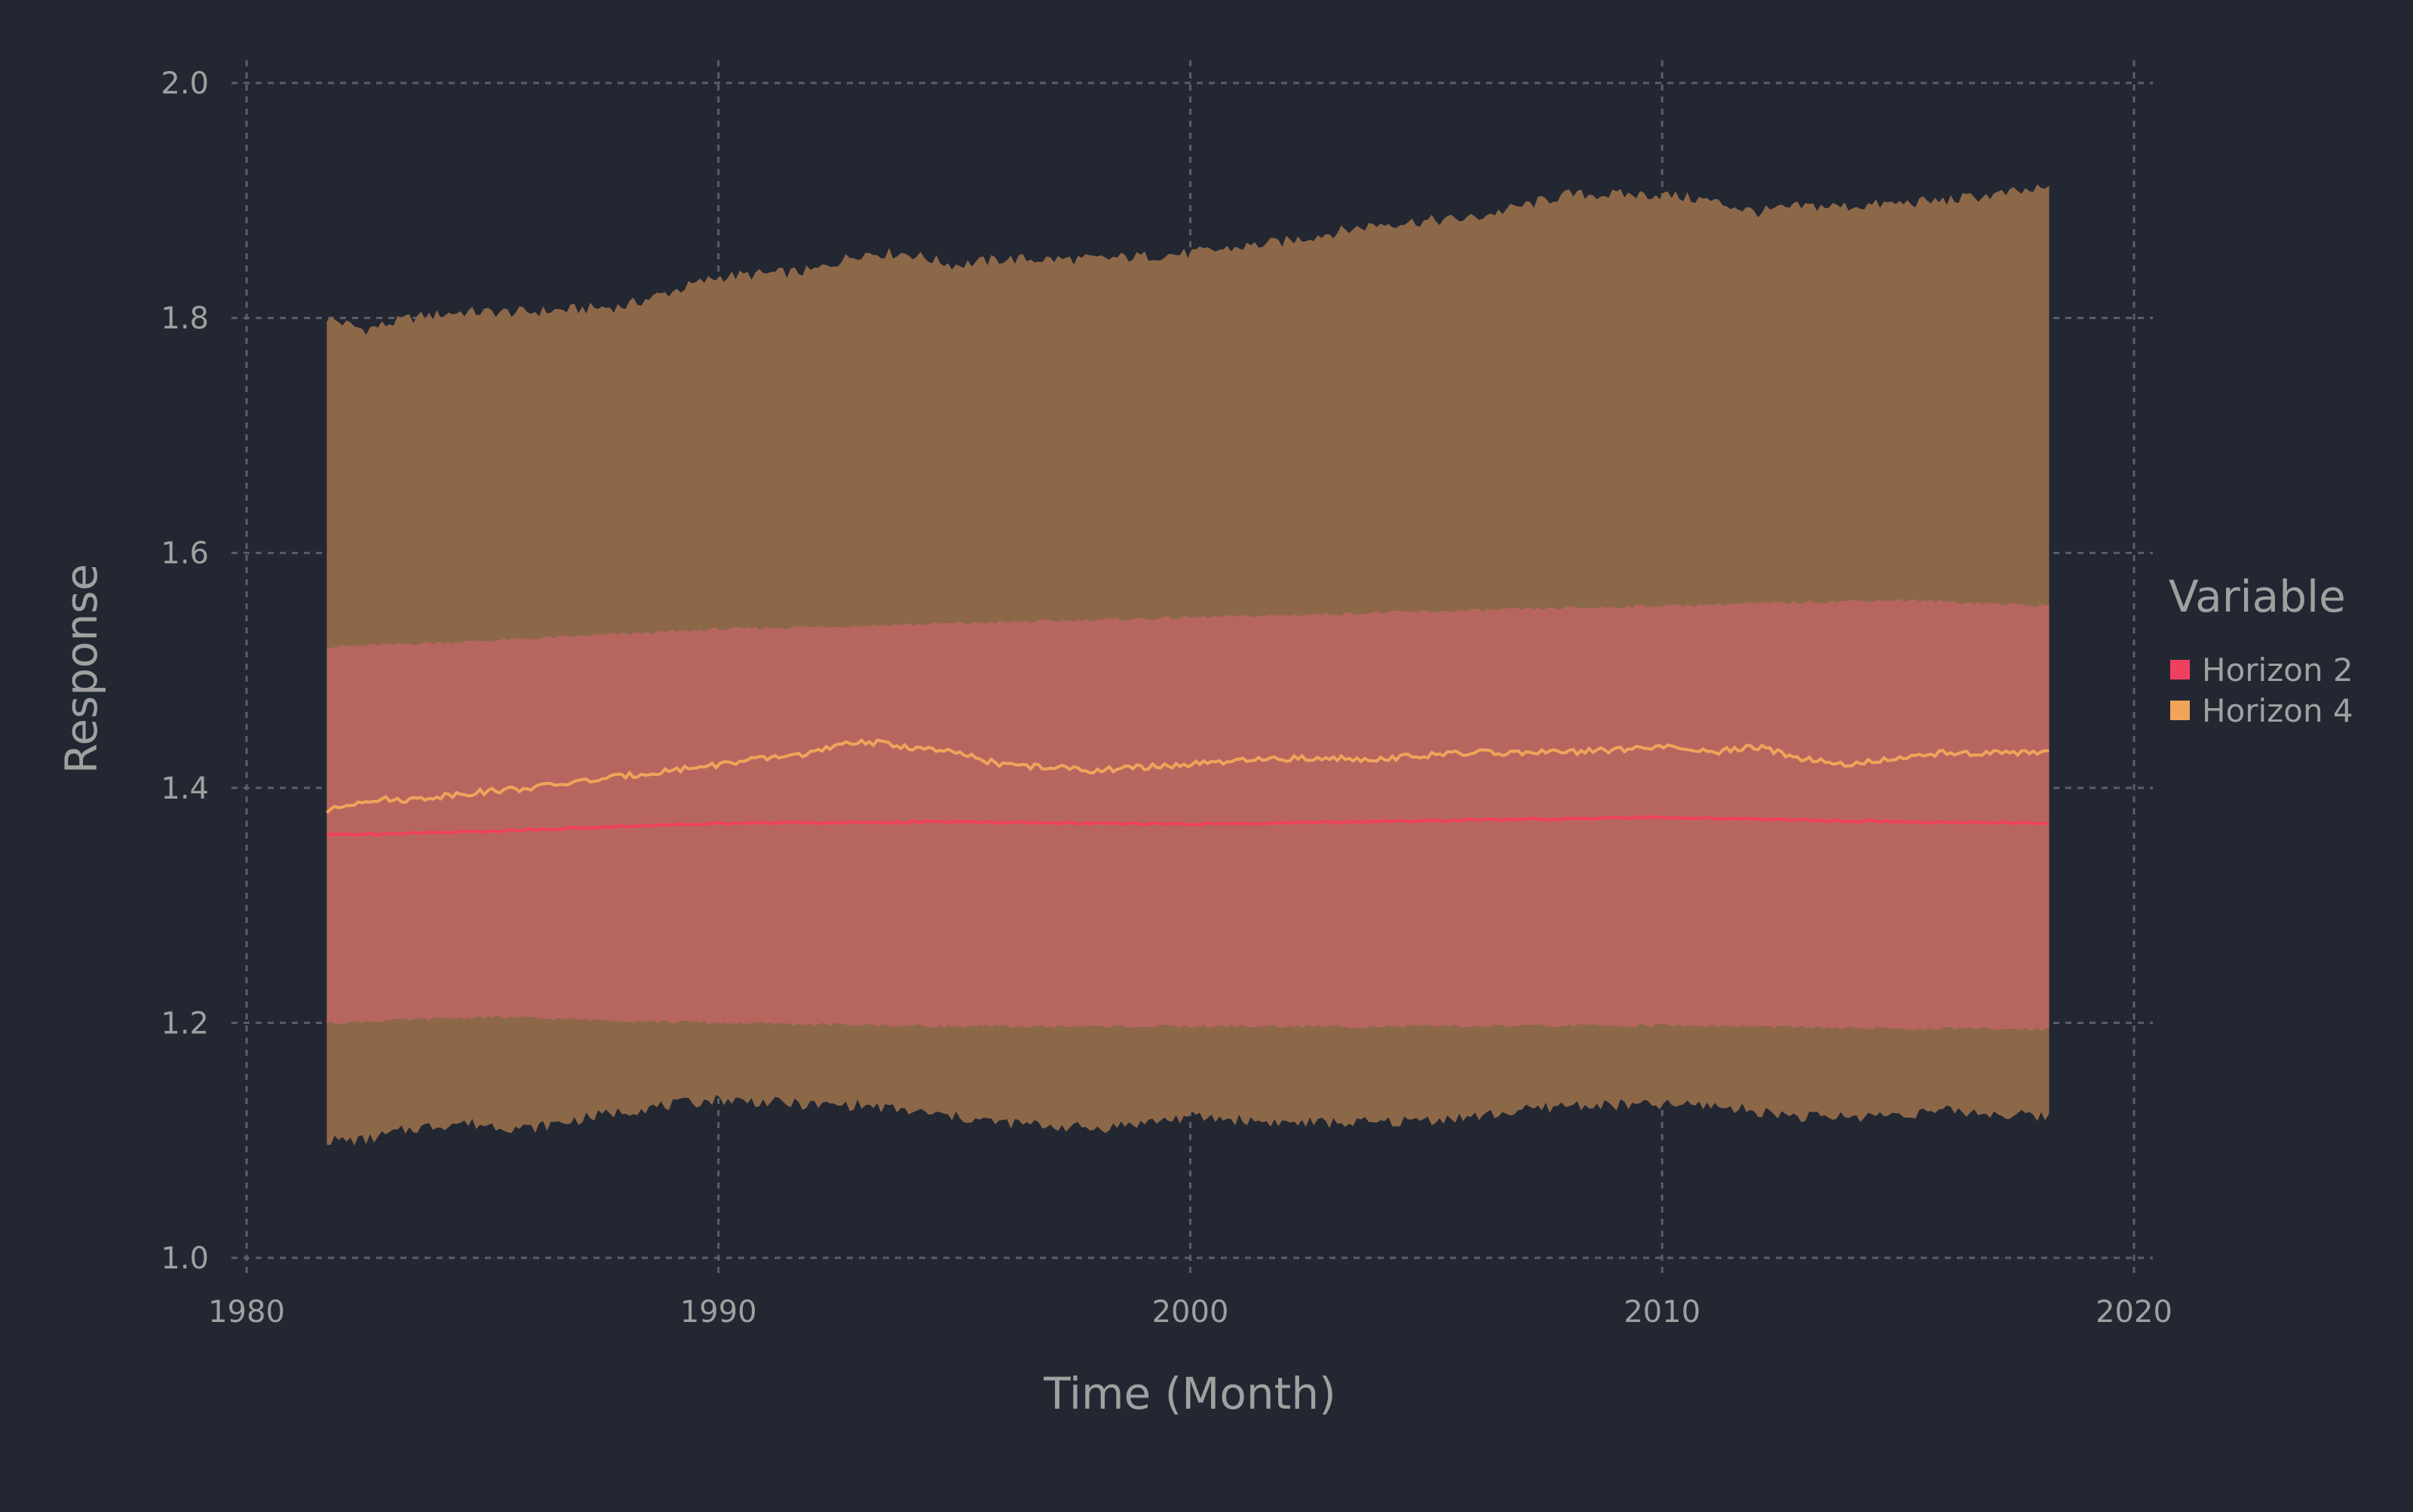 The height and width of the screenshot is (1512, 2413). What do you see at coordinates (1190, 1312) in the screenshot?
I see `x-tick-label: 2000` at bounding box center [1190, 1312].